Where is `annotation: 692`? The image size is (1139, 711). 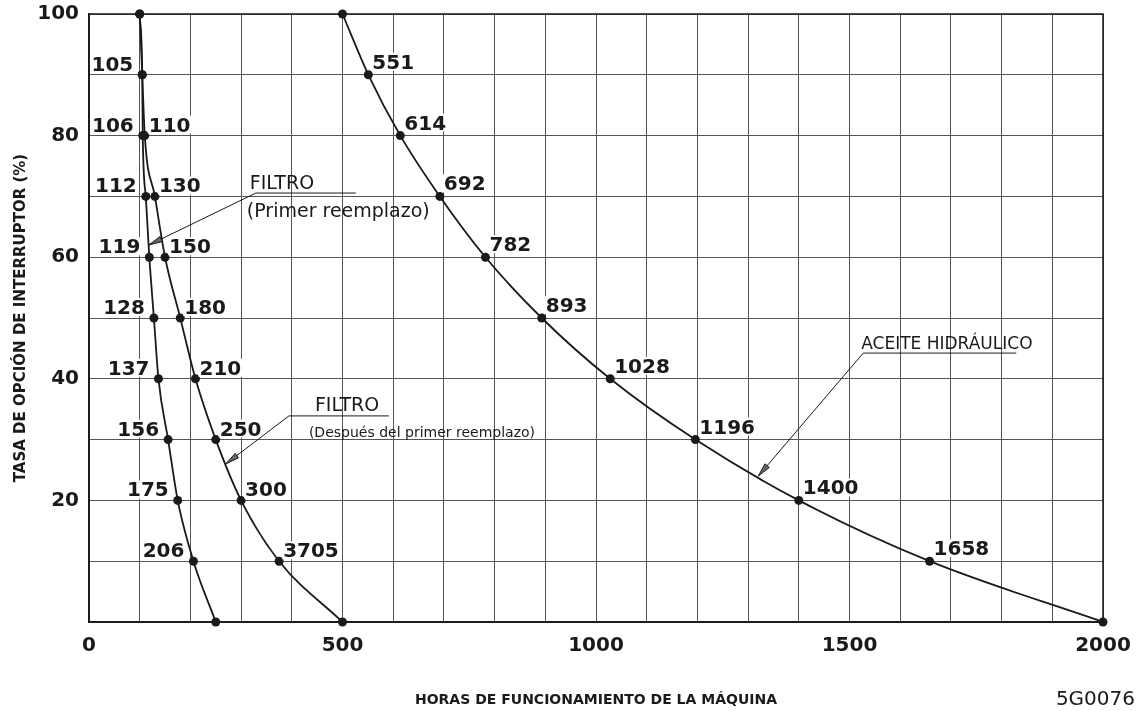
annotation: 692 is located at coordinates (464, 183).